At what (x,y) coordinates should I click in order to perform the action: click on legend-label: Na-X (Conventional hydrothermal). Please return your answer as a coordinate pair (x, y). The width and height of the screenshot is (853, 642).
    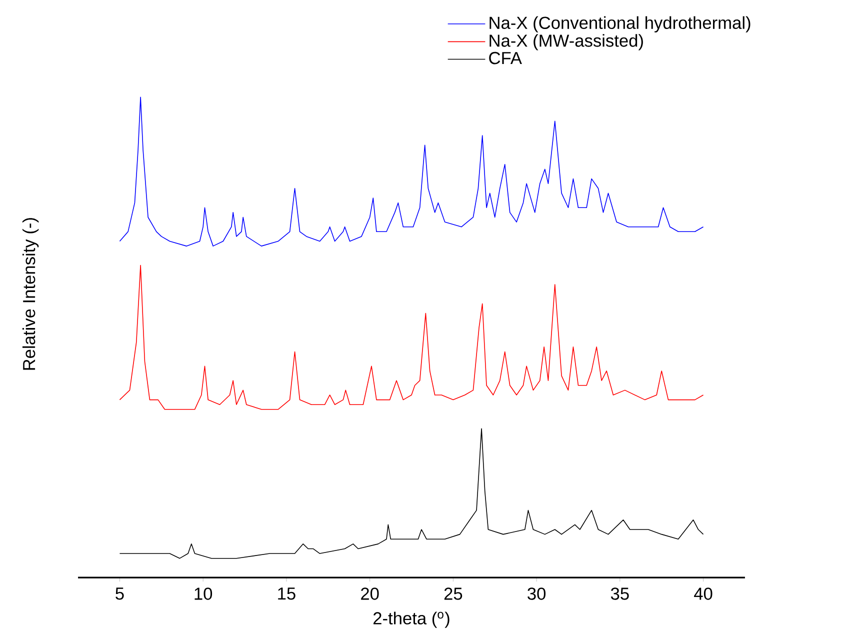
    Looking at the image, I should click on (620, 24).